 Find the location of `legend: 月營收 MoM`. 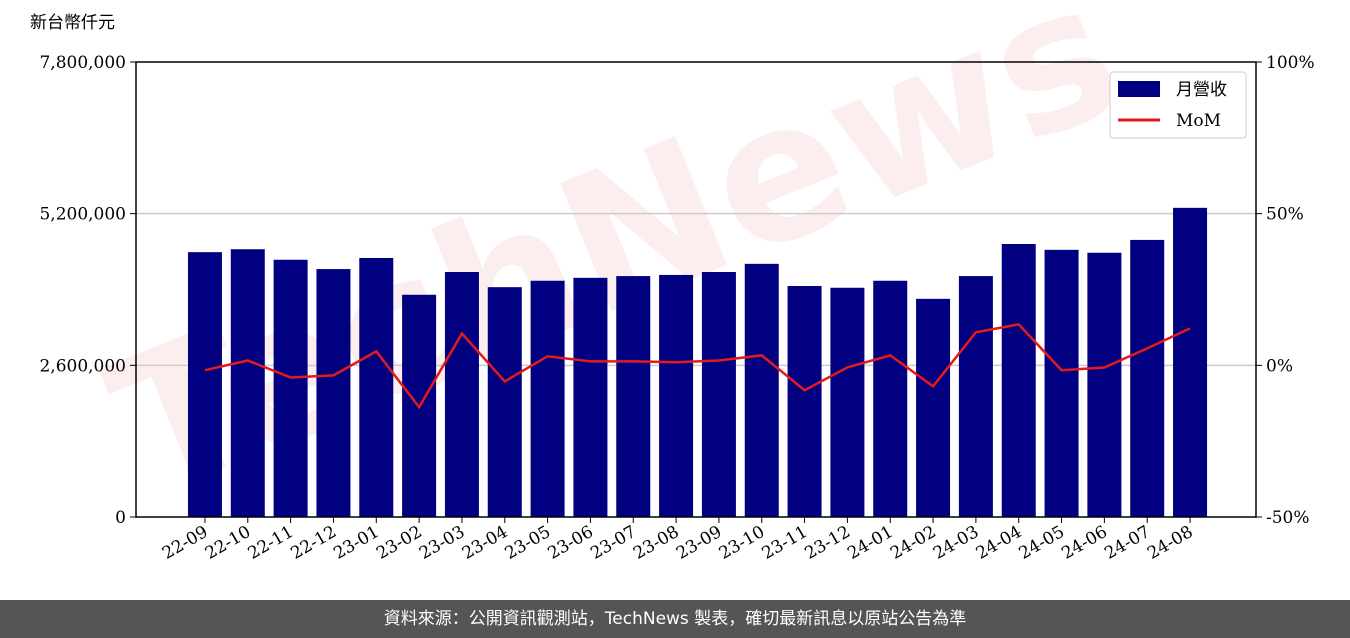

legend: 月營收 MoM is located at coordinates (1178, 105).